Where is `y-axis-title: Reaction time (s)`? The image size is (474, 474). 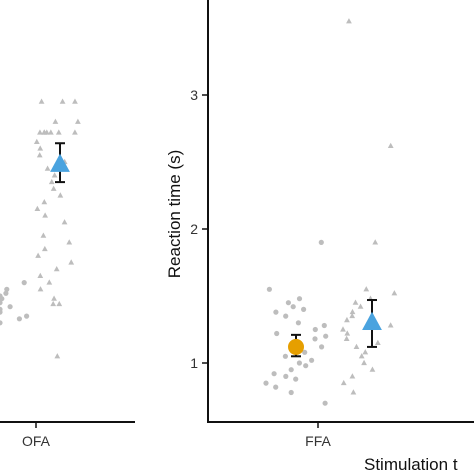 y-axis-title: Reaction time (s) is located at coordinates (174, 214).